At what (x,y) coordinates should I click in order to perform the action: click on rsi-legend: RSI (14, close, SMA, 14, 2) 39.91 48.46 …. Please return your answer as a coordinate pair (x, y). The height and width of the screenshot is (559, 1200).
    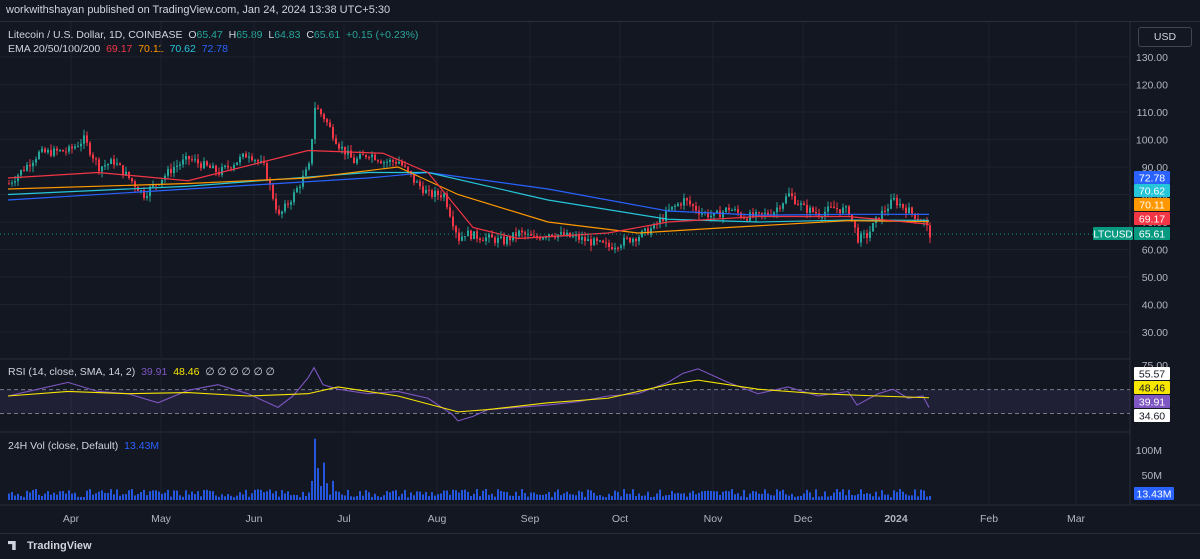
    Looking at the image, I should click on (141, 372).